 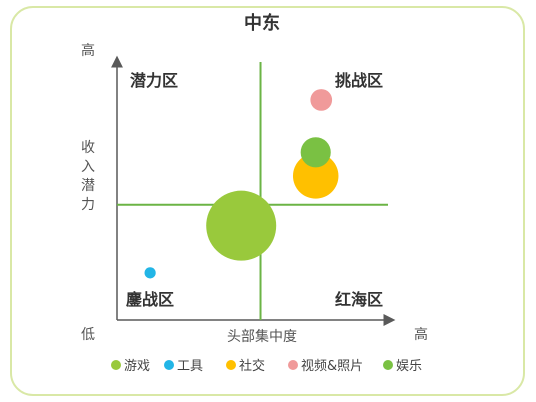 What do you see at coordinates (262, 336) in the screenshot?
I see `x-axis-label: 头部集中度` at bounding box center [262, 336].